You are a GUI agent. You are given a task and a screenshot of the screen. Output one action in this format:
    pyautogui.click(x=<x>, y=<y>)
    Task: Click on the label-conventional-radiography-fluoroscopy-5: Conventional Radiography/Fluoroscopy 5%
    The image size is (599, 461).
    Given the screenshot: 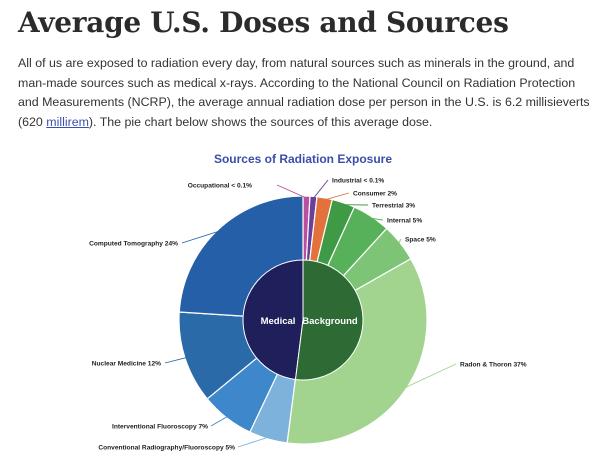 What is the action you would take?
    pyautogui.click(x=166, y=447)
    